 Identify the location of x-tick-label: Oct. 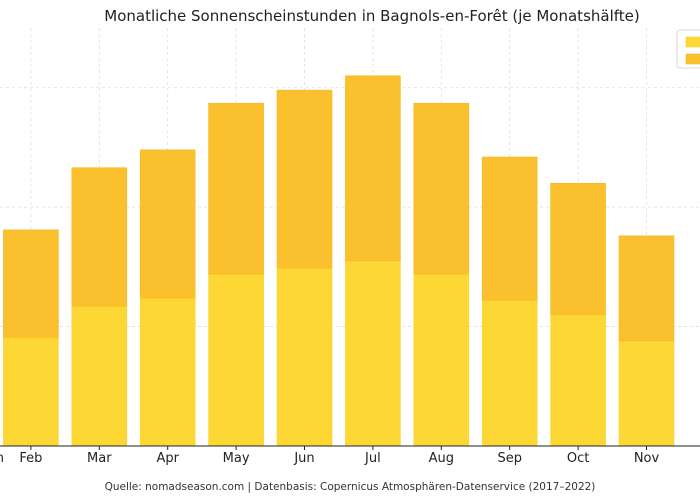
(578, 458).